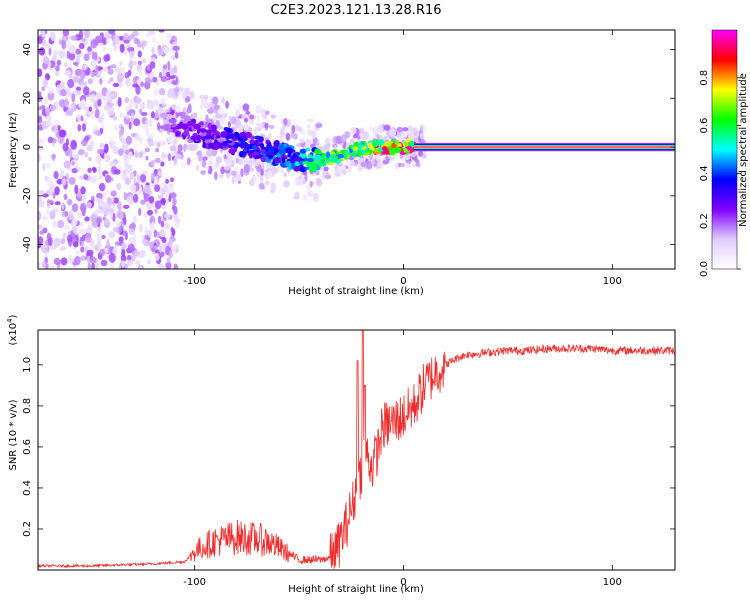 The width and height of the screenshot is (750, 600). I want to click on snr-xlabel: Height of straight line (km), so click(356, 589).